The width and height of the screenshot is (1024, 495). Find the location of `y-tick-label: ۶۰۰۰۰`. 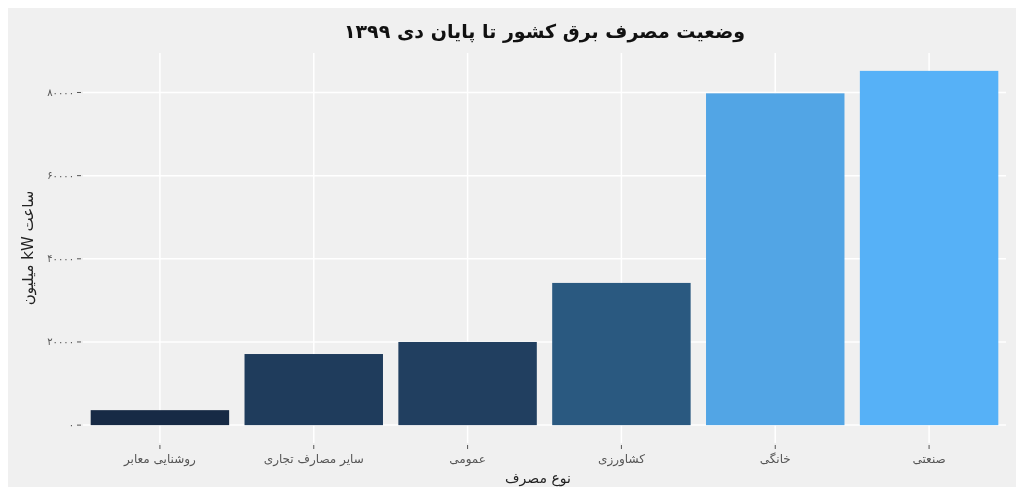

y-tick-label: ۶۰۰۰۰ is located at coordinates (60, 175).